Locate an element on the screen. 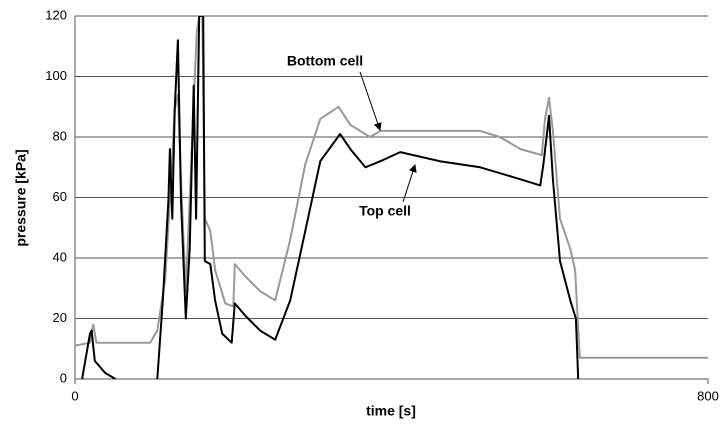  x-tick-label: 800 is located at coordinates (708, 395).